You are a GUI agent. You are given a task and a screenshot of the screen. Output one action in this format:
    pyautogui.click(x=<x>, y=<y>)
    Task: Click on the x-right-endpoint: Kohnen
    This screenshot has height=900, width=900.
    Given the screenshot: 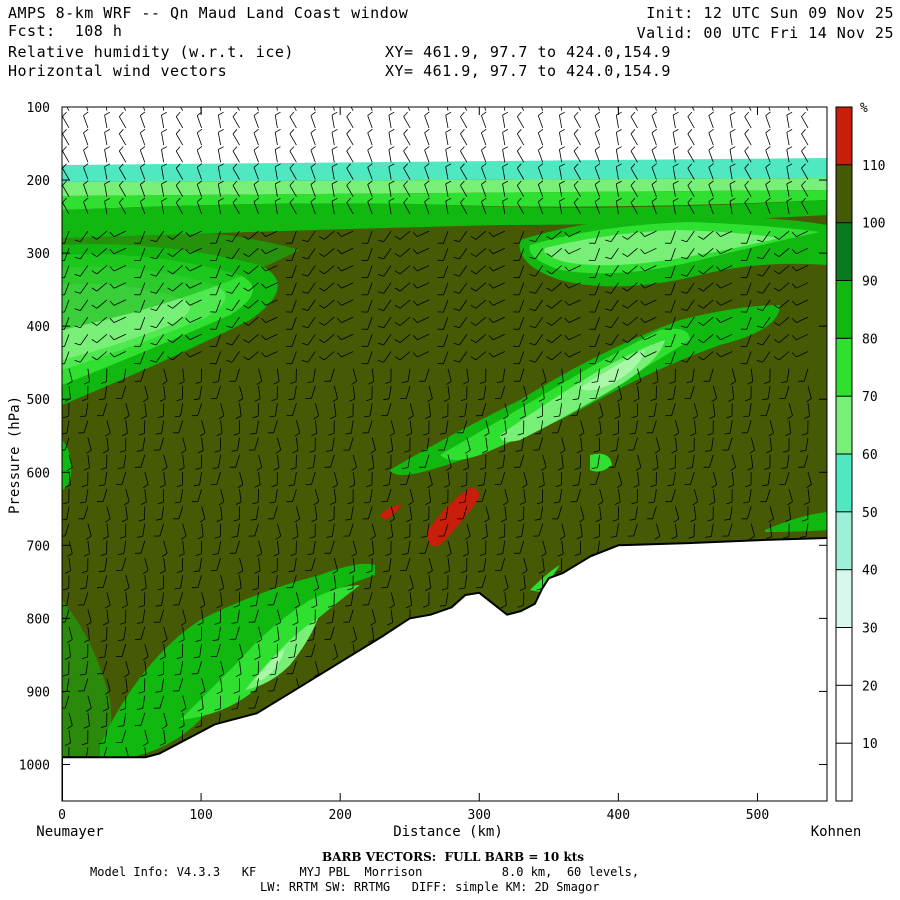 What is the action you would take?
    pyautogui.click(x=836, y=832)
    